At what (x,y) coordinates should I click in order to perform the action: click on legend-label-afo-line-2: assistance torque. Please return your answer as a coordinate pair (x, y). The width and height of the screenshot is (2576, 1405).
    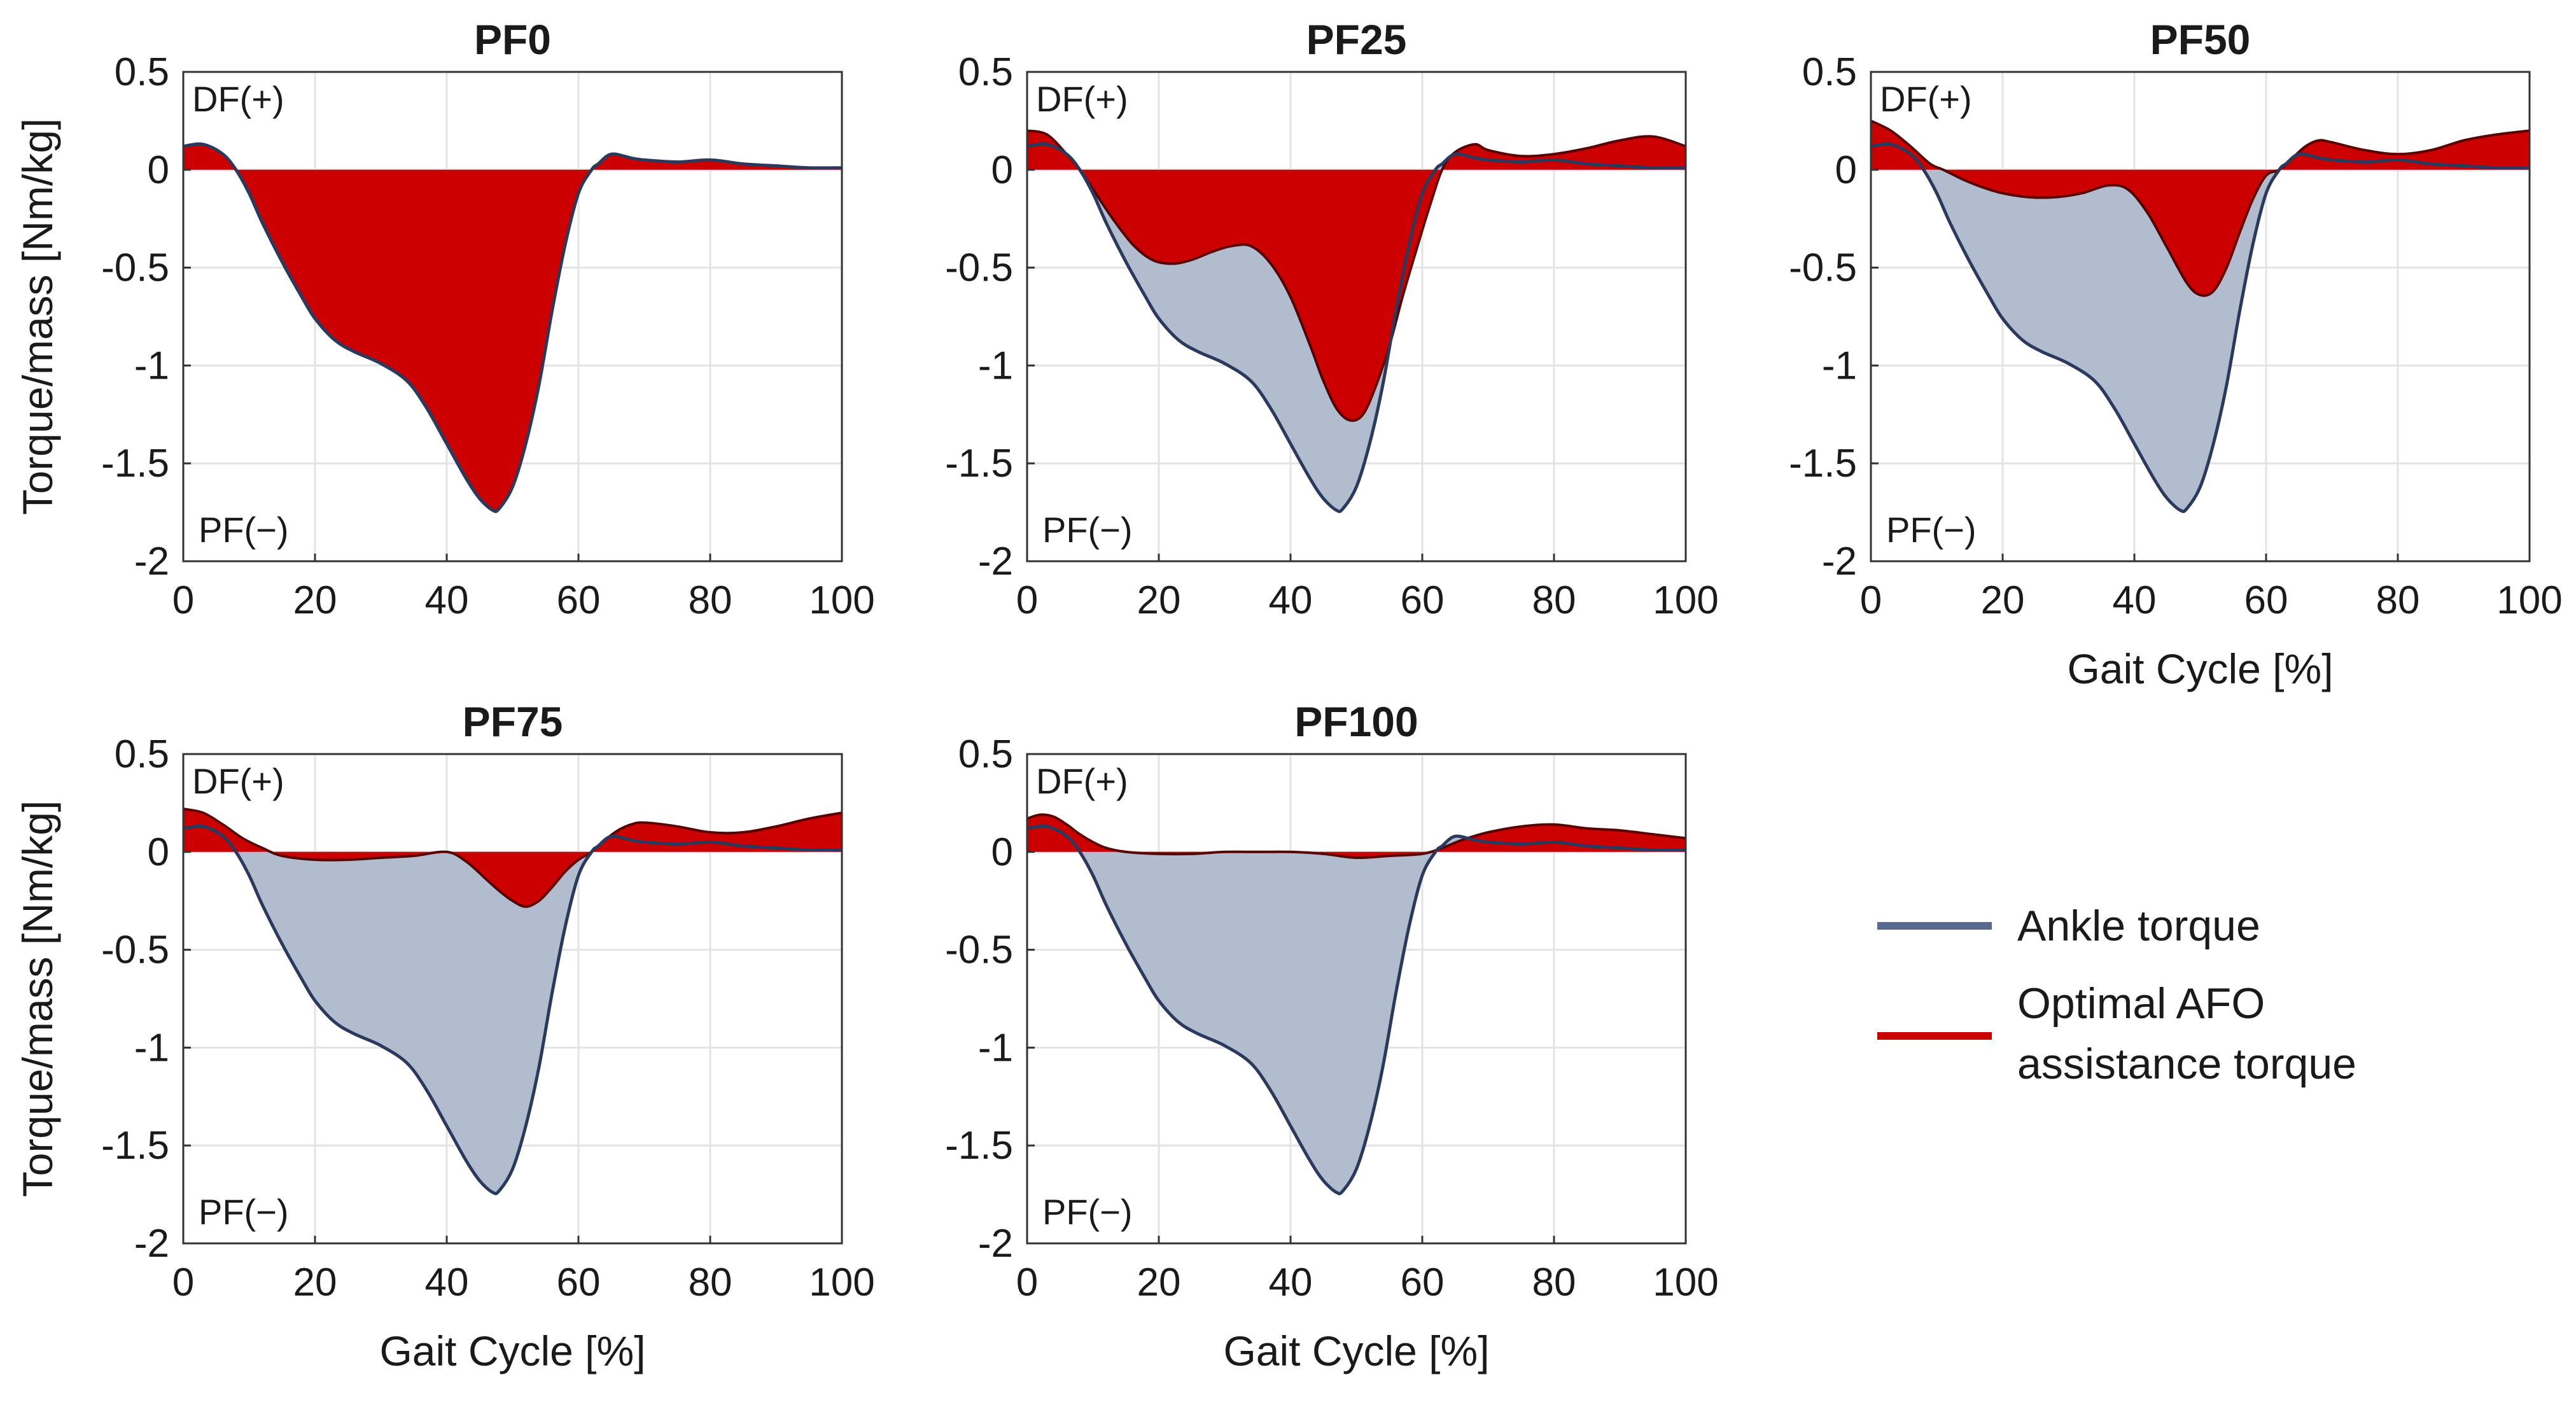
    Looking at the image, I should click on (2186, 1064).